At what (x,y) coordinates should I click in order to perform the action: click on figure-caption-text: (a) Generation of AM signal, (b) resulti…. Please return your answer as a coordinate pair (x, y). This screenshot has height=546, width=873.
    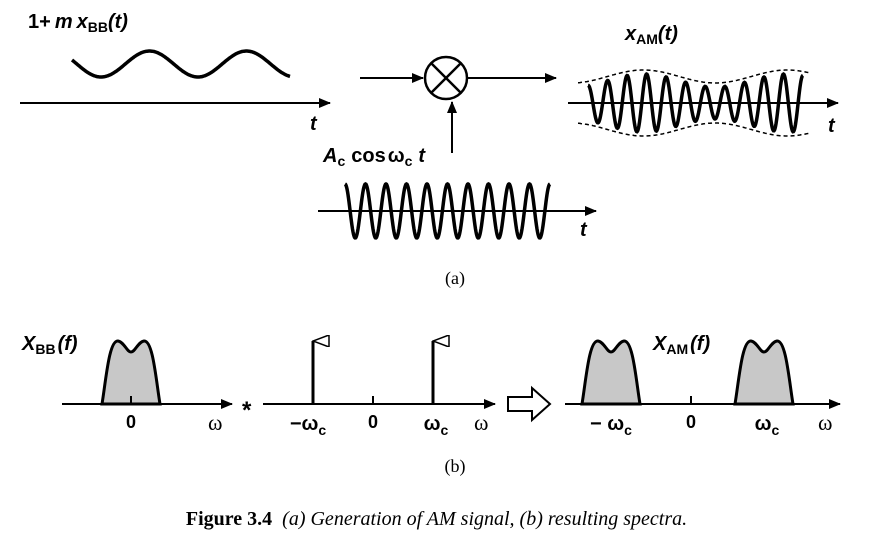
    Looking at the image, I should click on (485, 519).